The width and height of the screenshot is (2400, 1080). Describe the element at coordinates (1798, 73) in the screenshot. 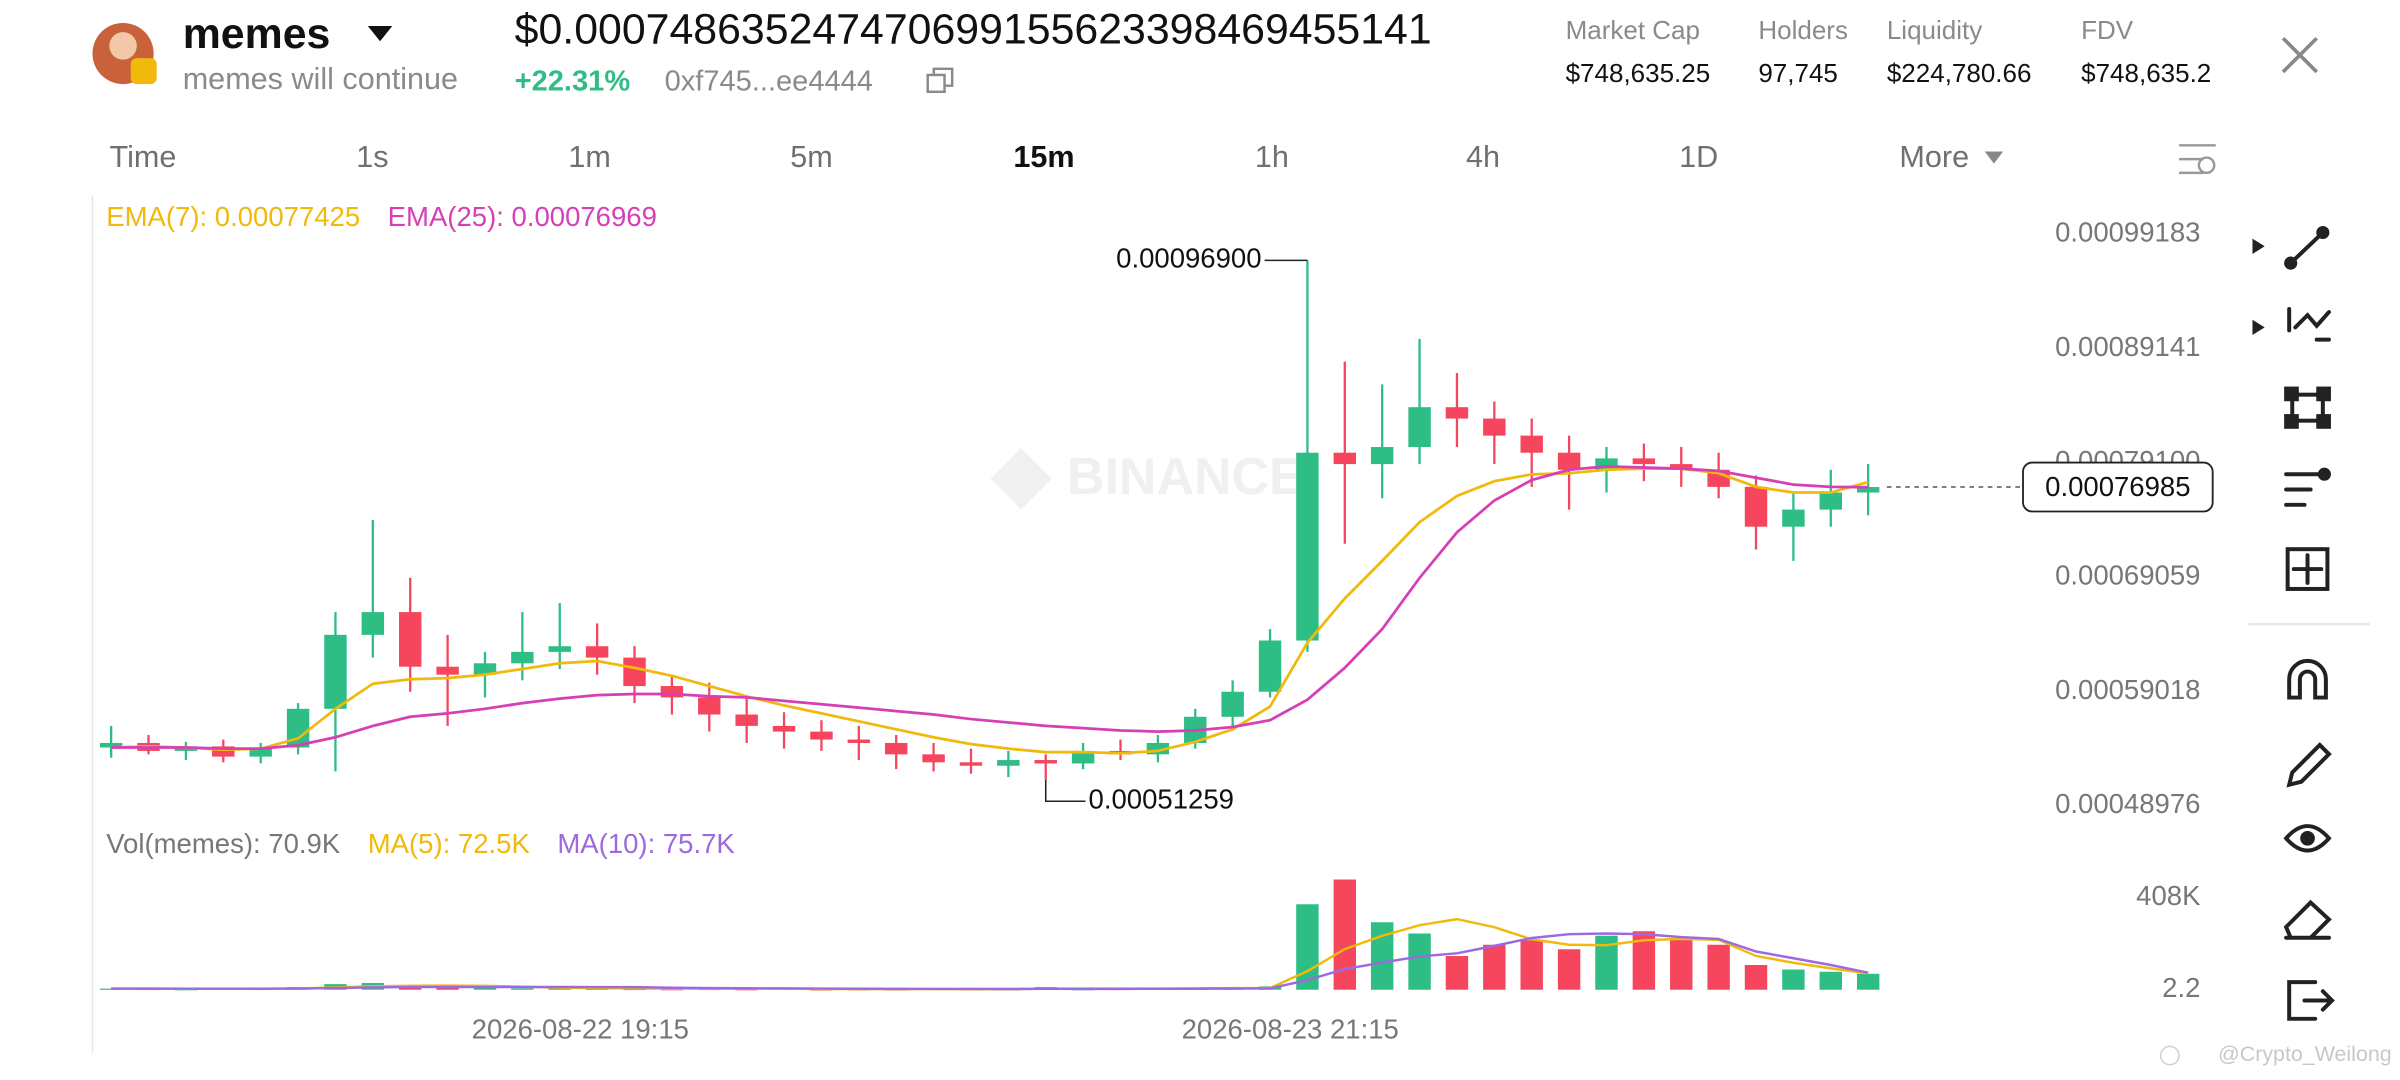

I see `stat-value: 97,745` at that location.